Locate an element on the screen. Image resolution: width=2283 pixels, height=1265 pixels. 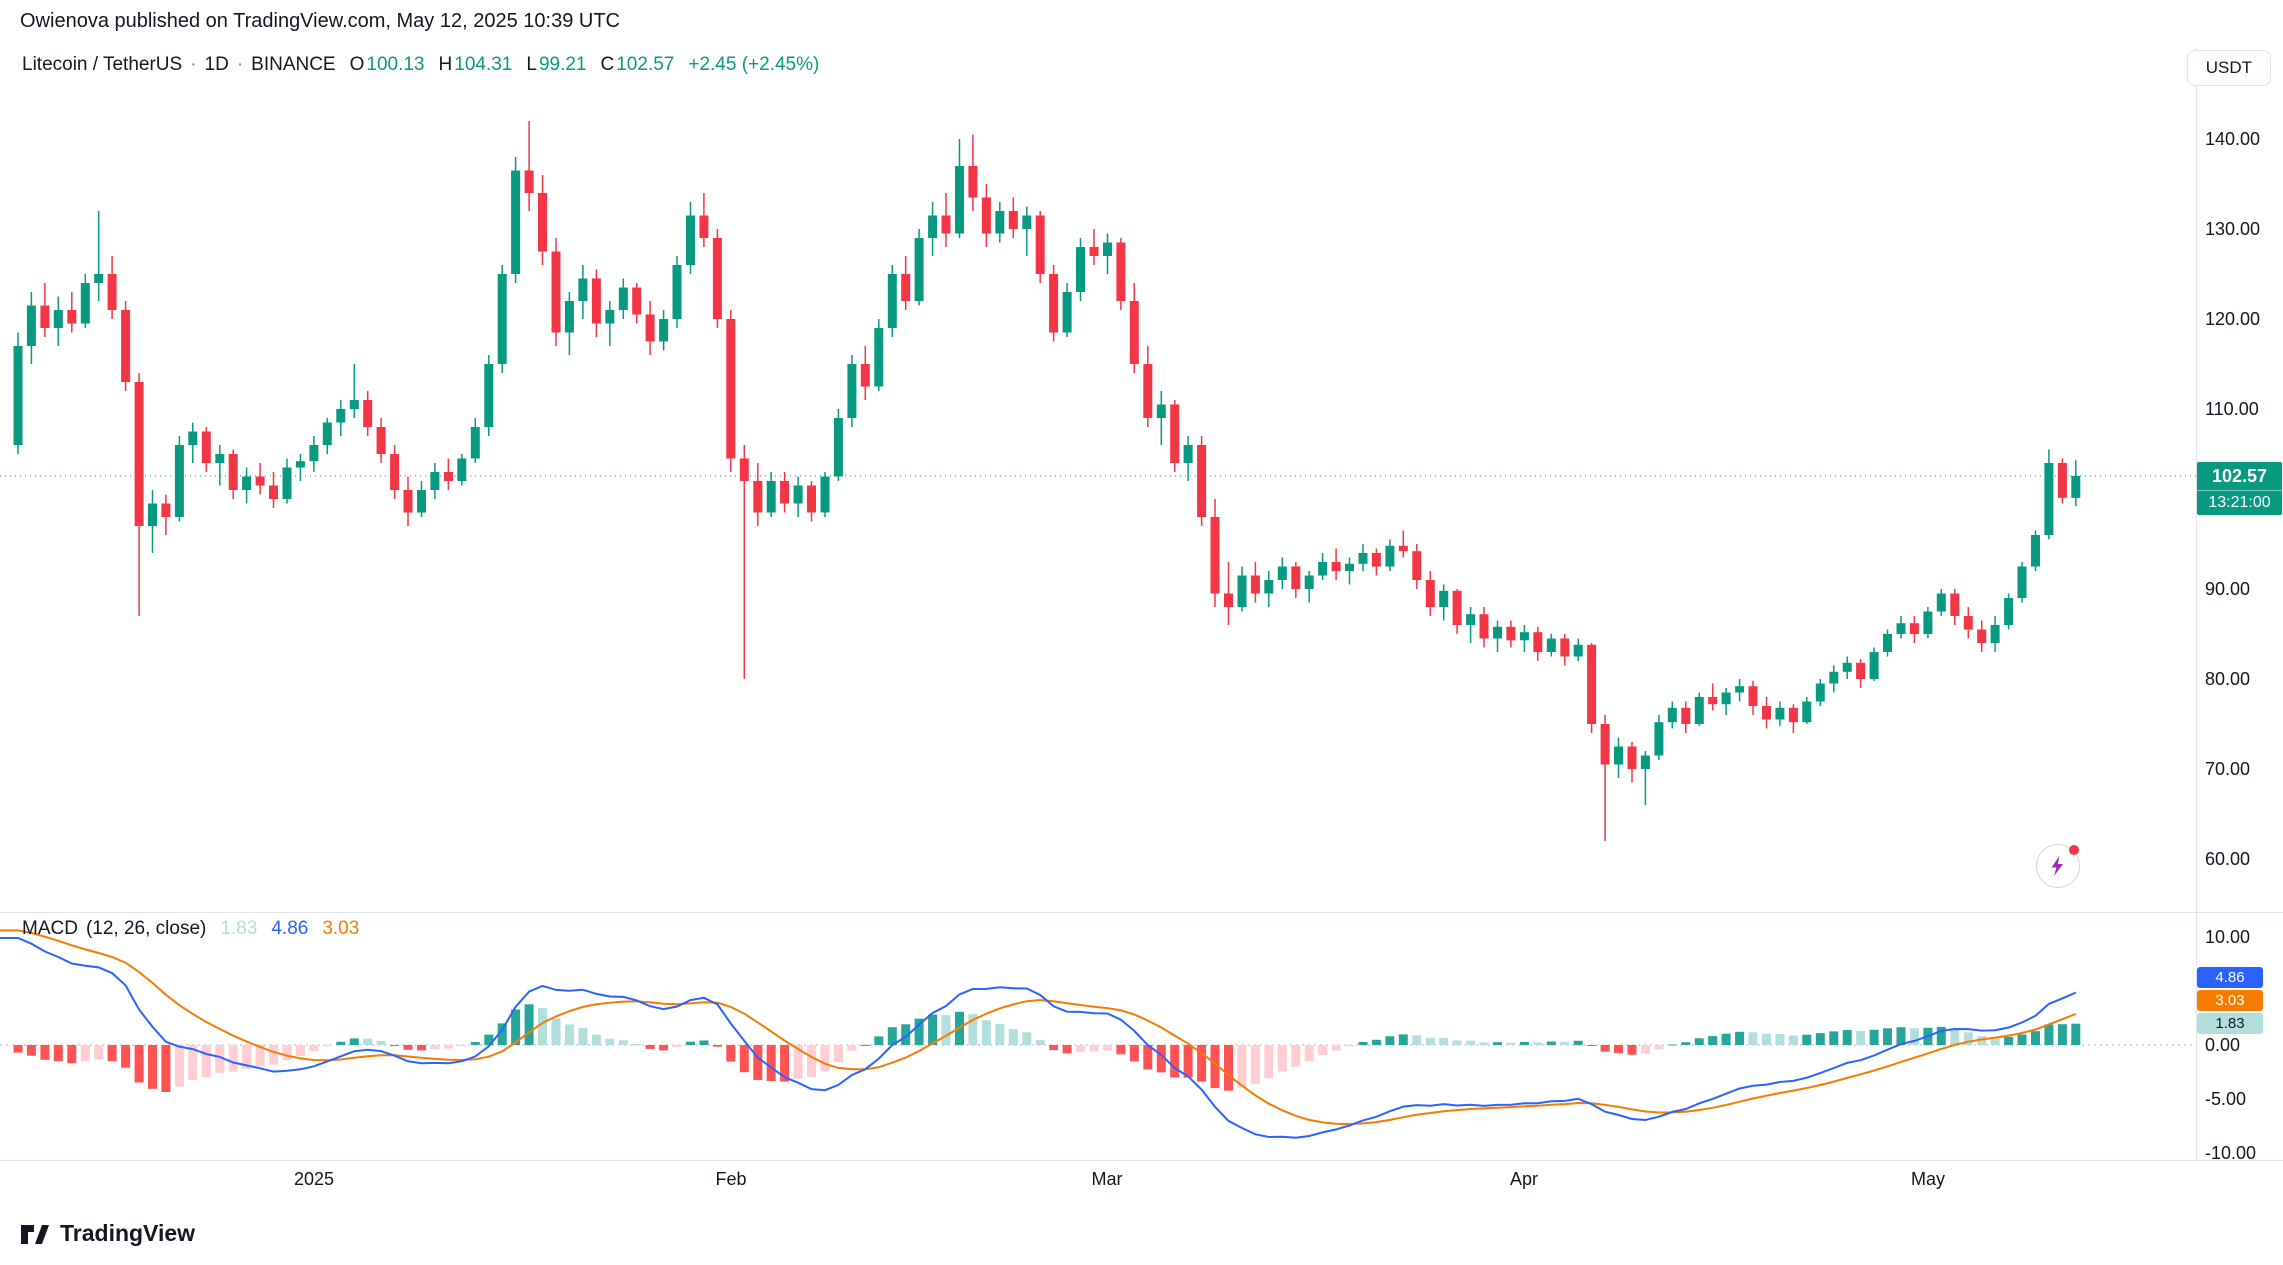
exchange-label: BINANCE is located at coordinates (293, 64).